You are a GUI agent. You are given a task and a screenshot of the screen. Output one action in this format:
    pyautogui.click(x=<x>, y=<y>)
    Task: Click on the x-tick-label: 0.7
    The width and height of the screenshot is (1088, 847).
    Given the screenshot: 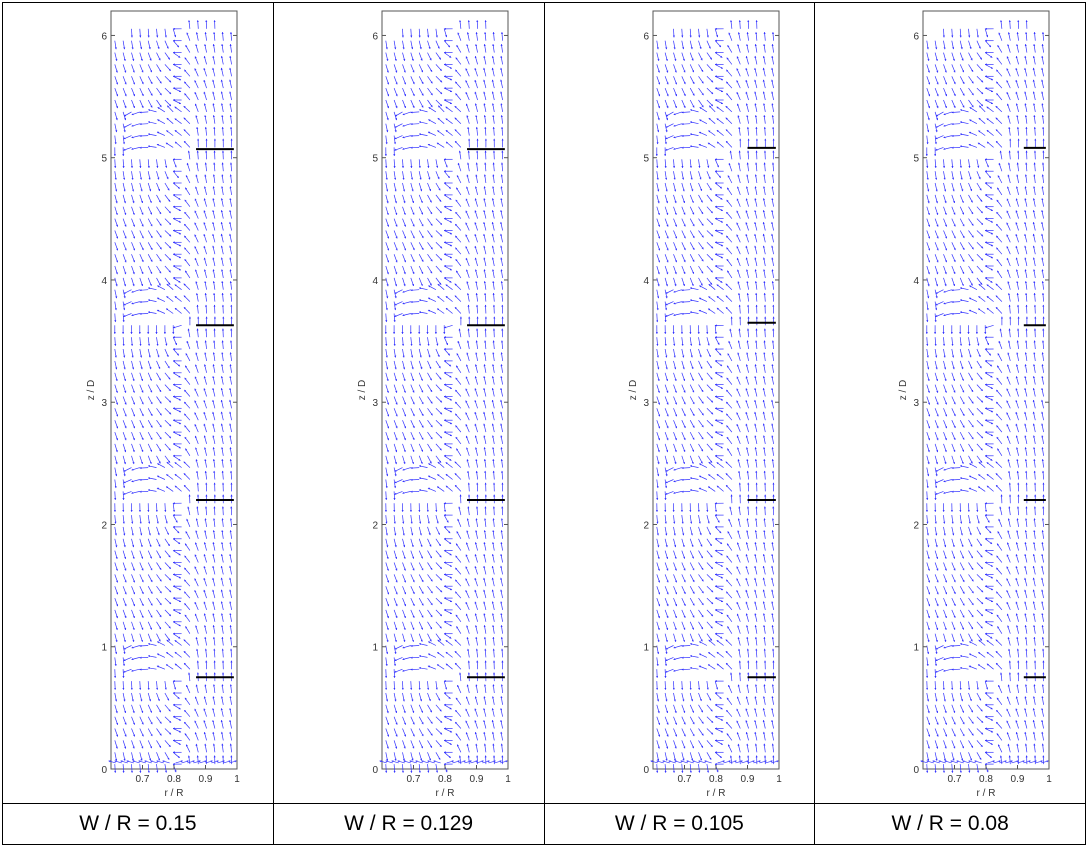 What is the action you would take?
    pyautogui.click(x=955, y=779)
    